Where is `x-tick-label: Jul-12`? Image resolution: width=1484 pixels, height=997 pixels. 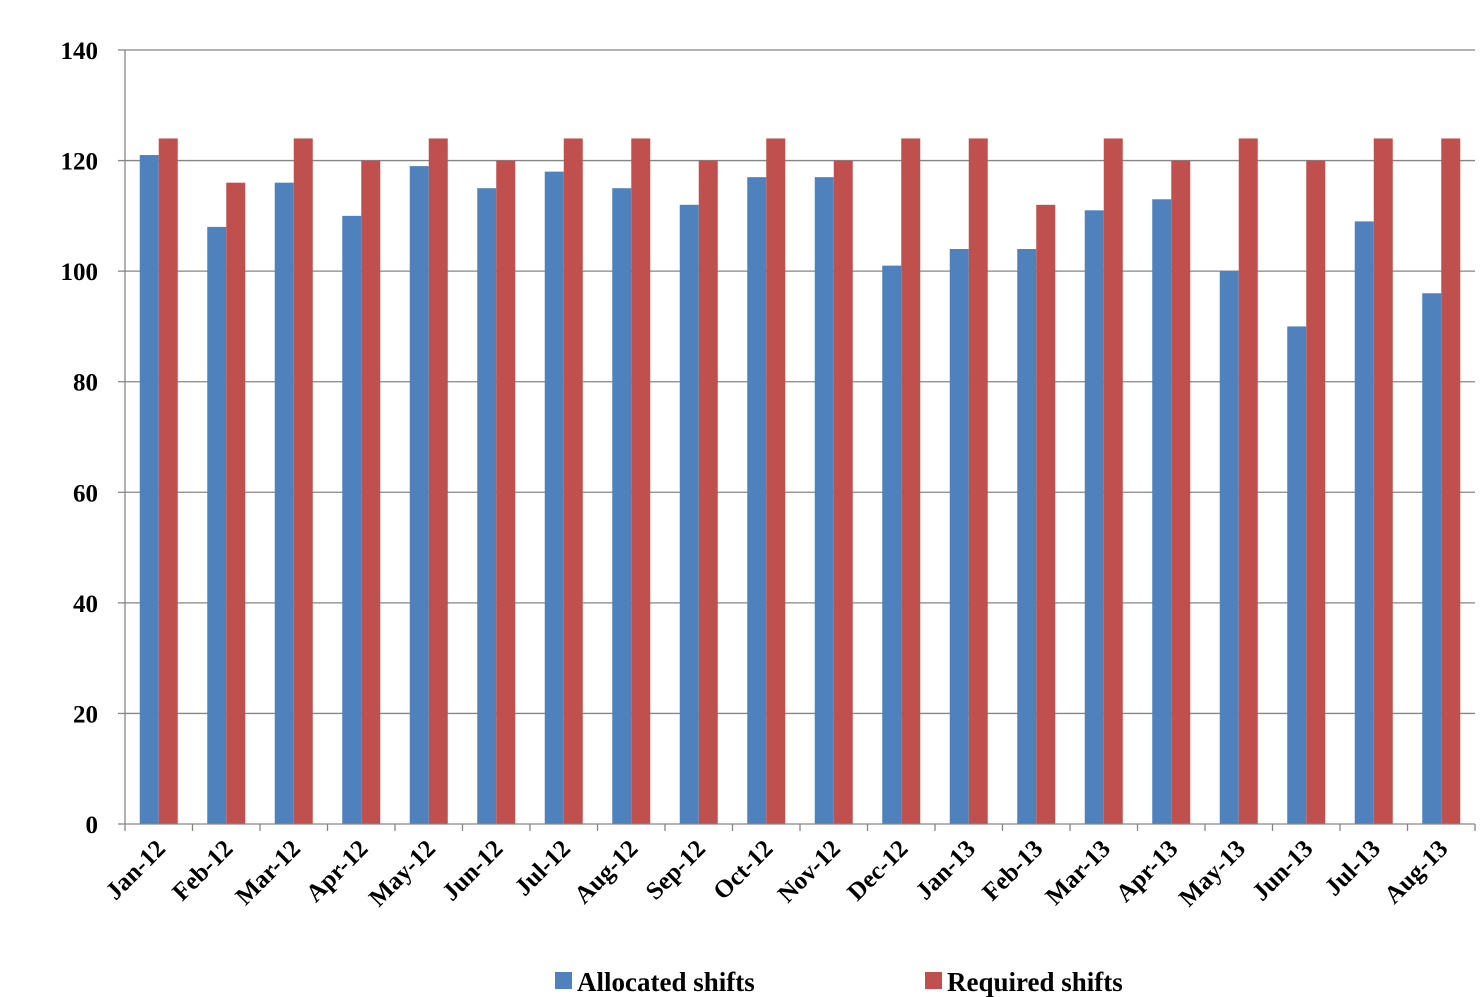 x-tick-label: Jul-12 is located at coordinates (543, 868).